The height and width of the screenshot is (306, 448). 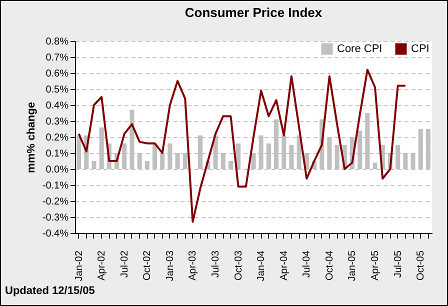 I want to click on y-tick-label: 0.8%, so click(x=57, y=42).